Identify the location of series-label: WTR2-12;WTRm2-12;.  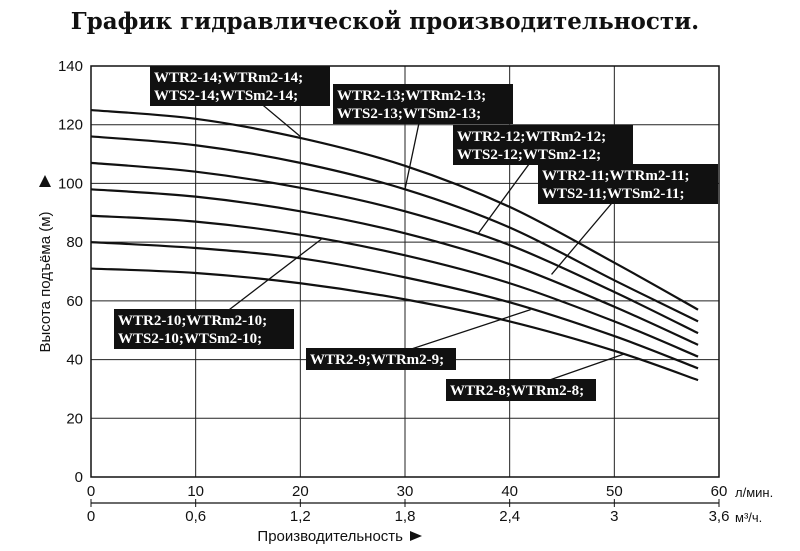
(531, 137).